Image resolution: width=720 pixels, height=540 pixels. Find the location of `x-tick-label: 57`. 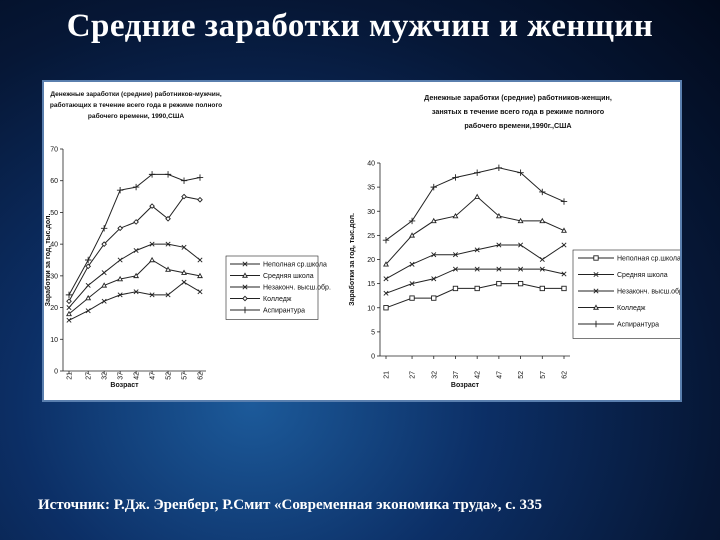

x-tick-label: 57 is located at coordinates (543, 375).